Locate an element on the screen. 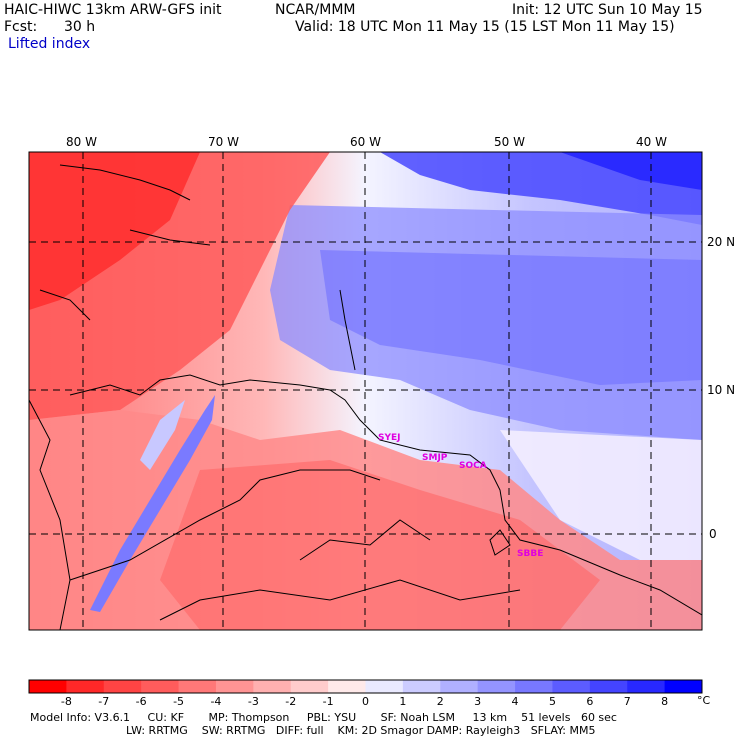 This screenshot has height=740, width=740. colorbar-tick-label: -4 is located at coordinates (216, 701).